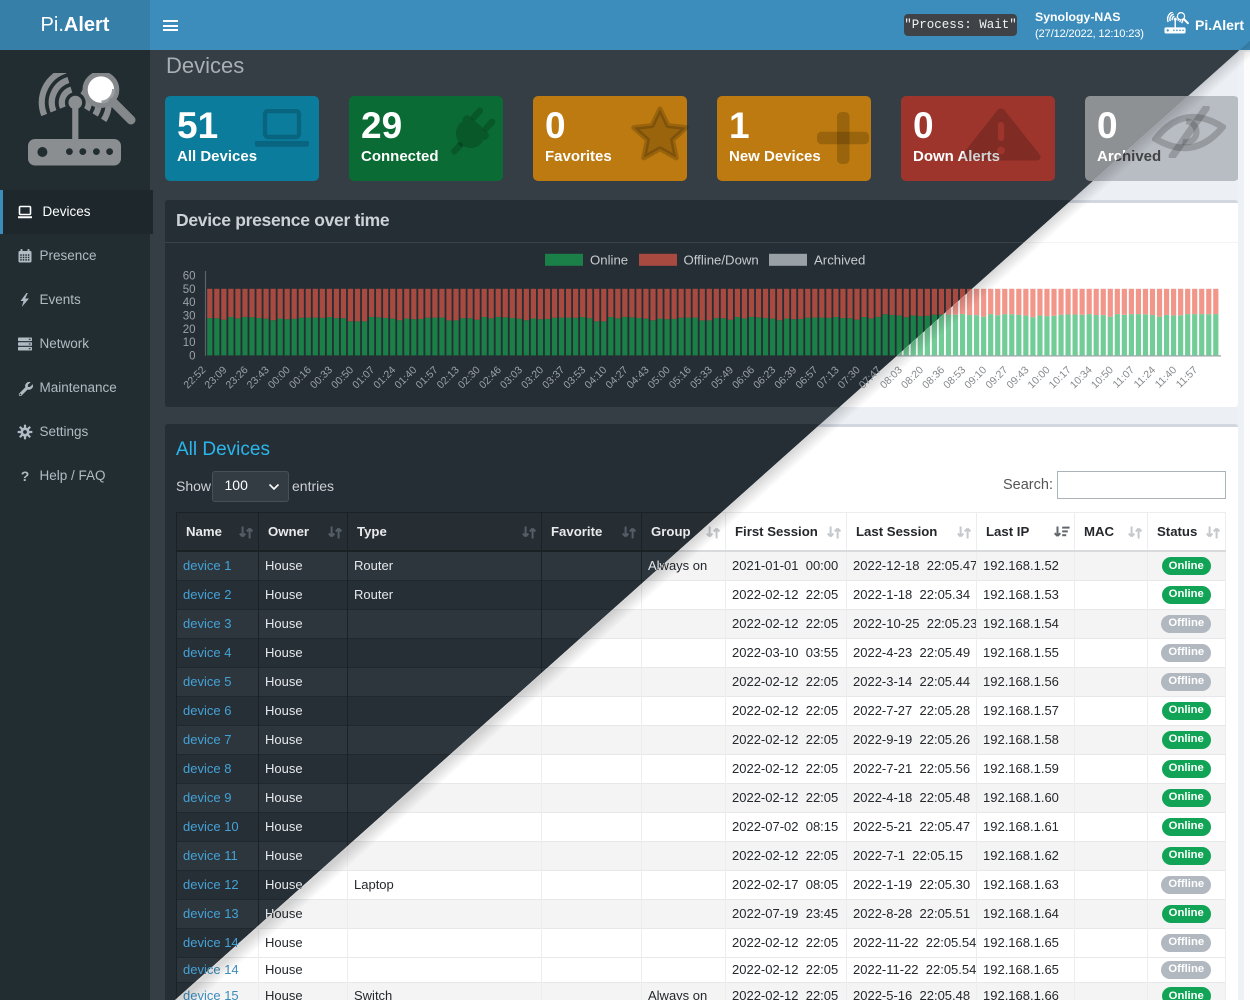  I want to click on svg-text: 02:30, so click(469, 377).